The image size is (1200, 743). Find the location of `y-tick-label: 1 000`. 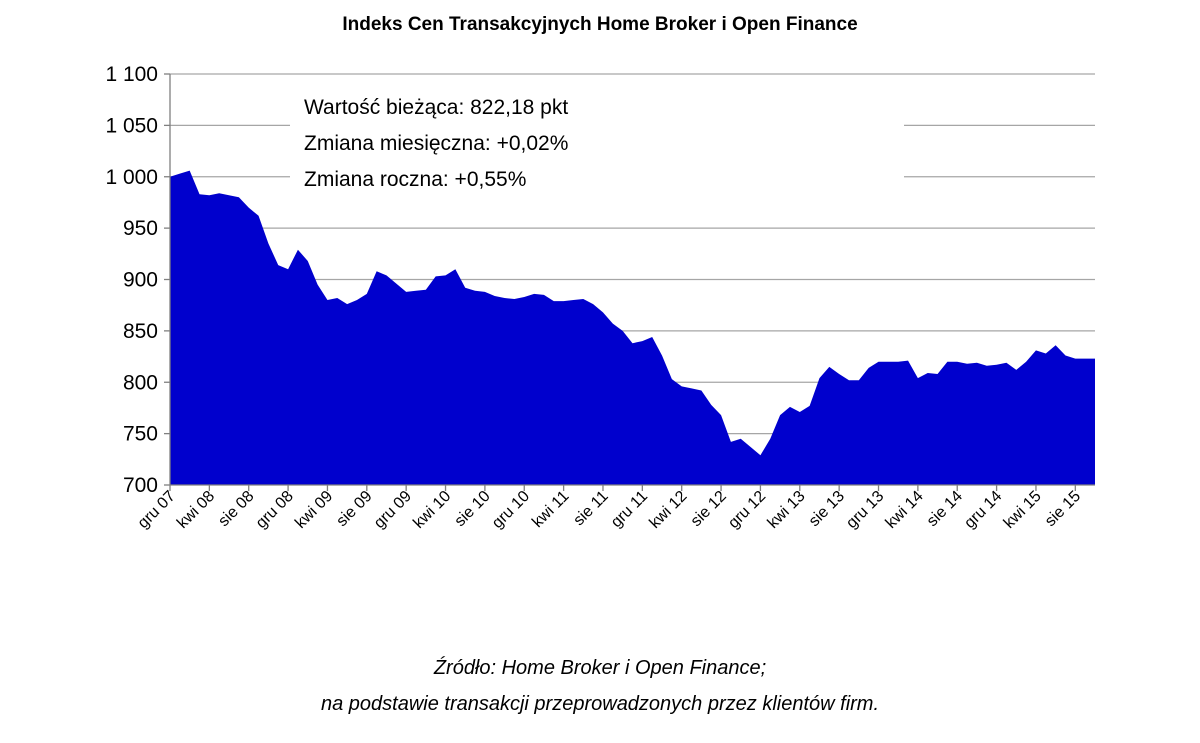

y-tick-label: 1 000 is located at coordinates (131, 177).